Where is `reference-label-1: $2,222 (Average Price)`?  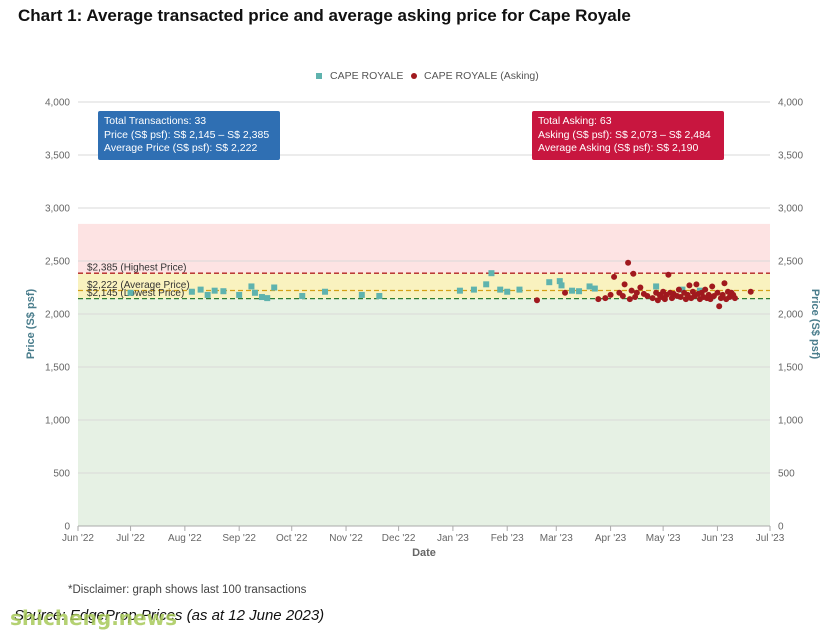 reference-label-1: $2,222 (Average Price) is located at coordinates (138, 285).